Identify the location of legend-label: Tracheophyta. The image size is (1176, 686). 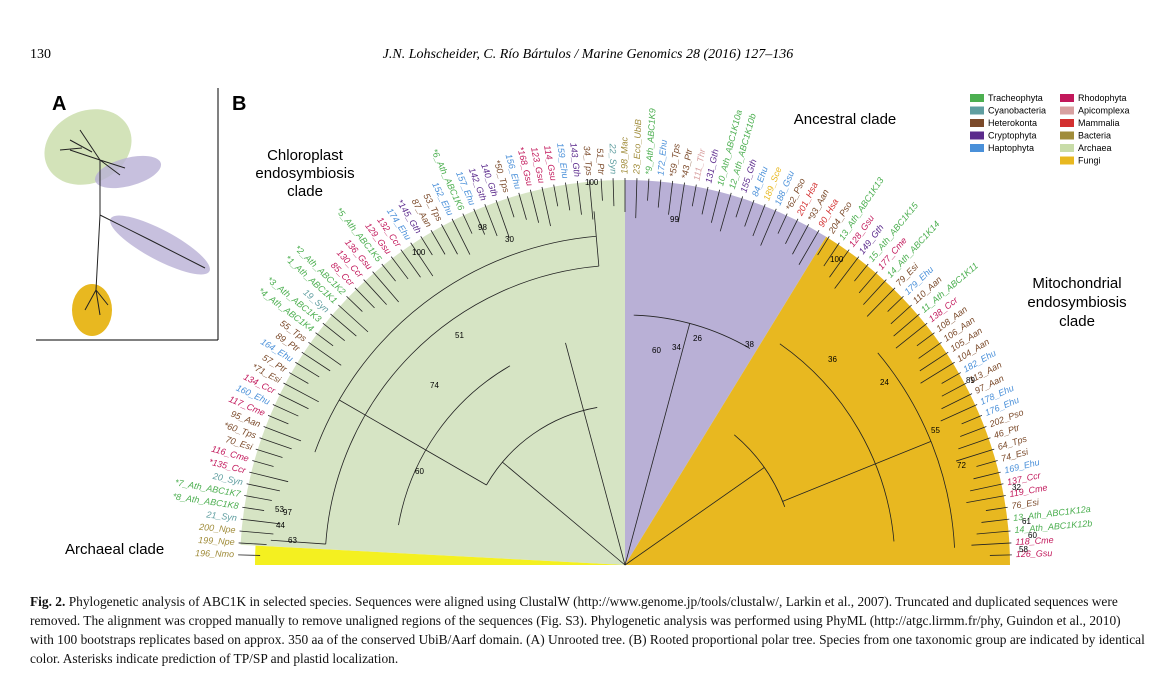
(1015, 98).